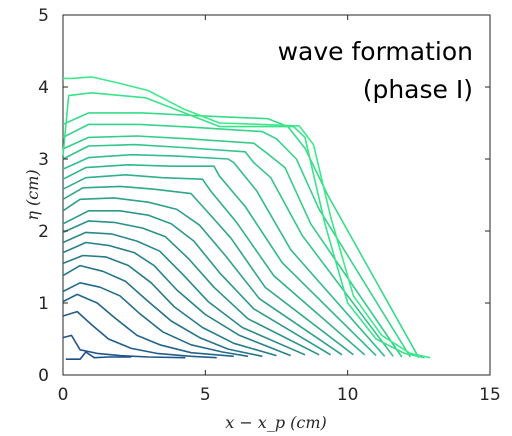 This screenshot has width=512, height=436. What do you see at coordinates (43, 304) in the screenshot?
I see `y-tick-label: 1` at bounding box center [43, 304].